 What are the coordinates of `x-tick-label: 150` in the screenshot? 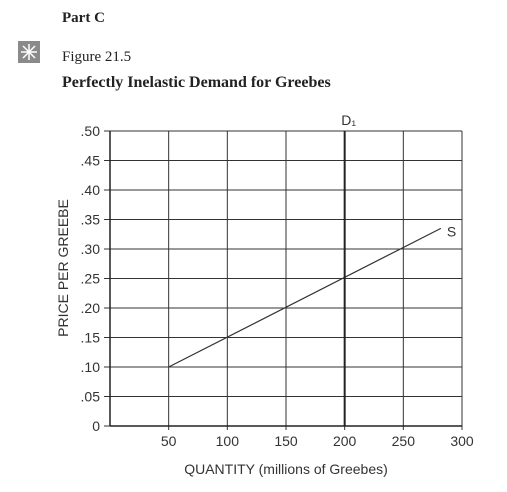 It's located at (286, 441).